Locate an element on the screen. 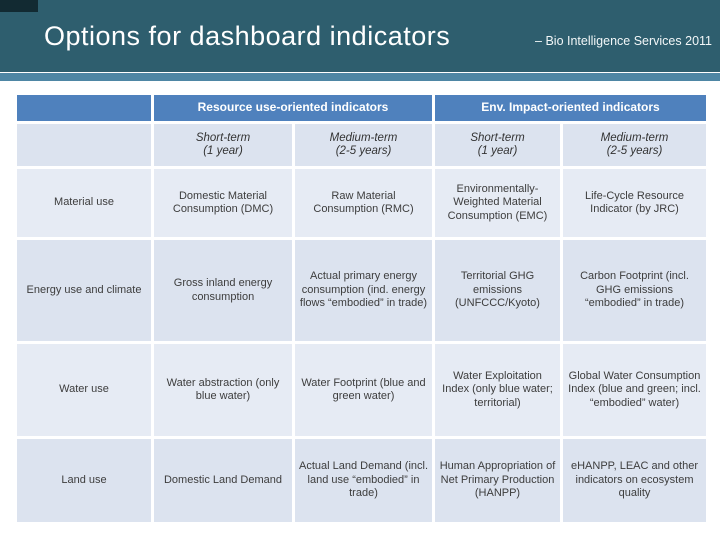 Image resolution: width=720 pixels, height=540 pixels. table-cell: Life-Cycle Resource Indicator (by JRC) is located at coordinates (634, 203).